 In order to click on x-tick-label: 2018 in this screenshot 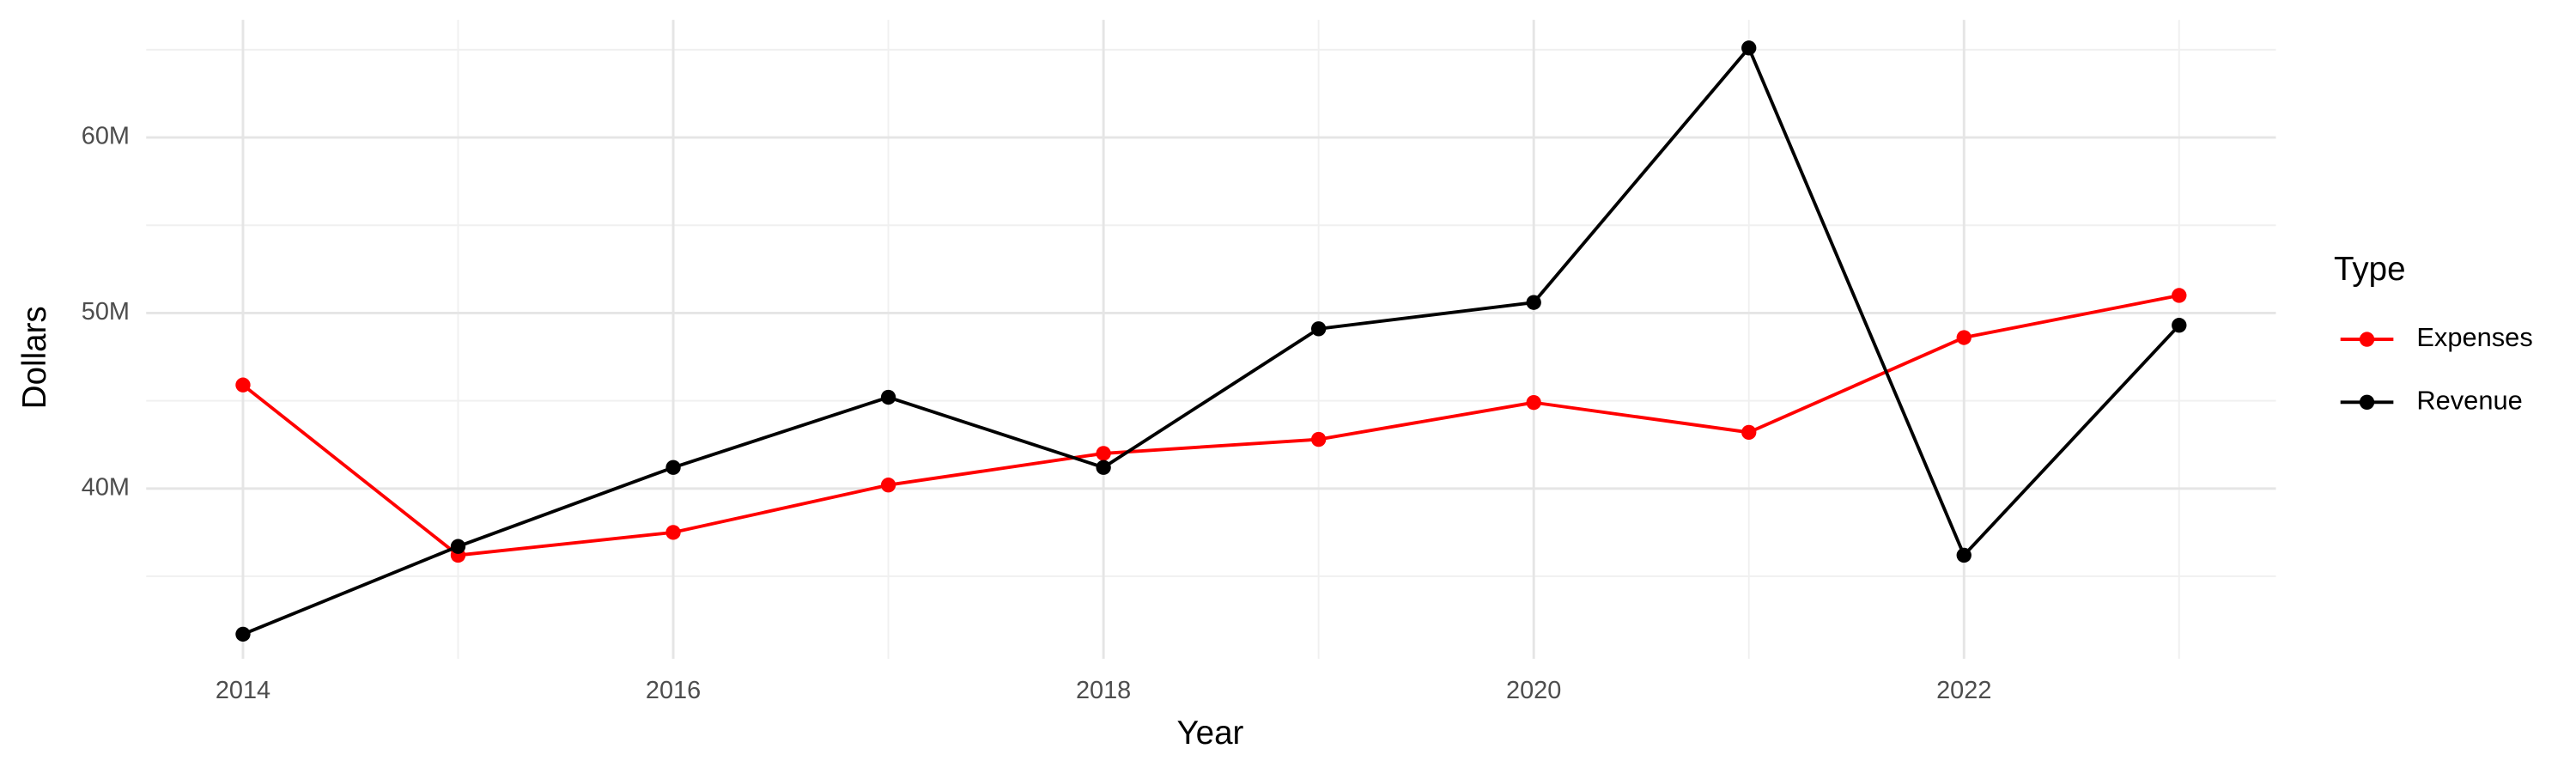, I will do `click(1103, 690)`.